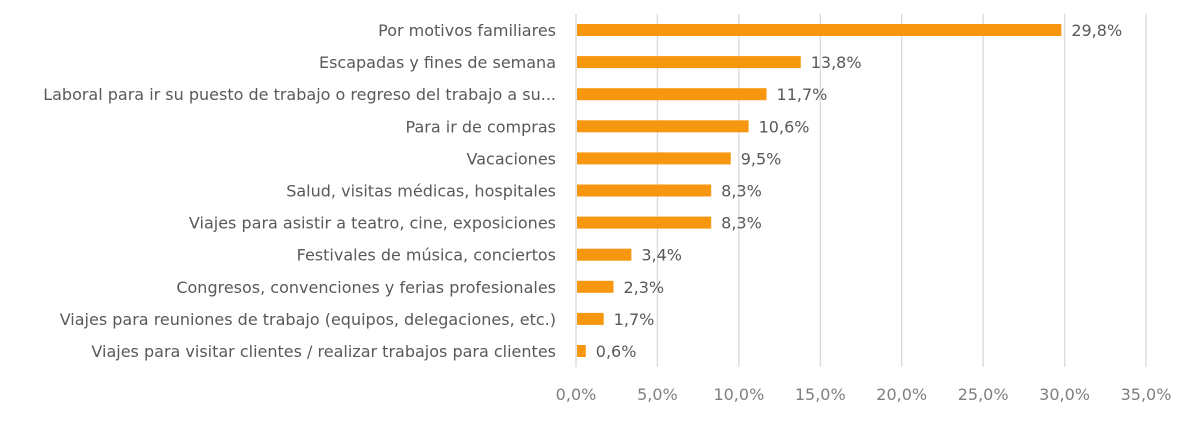 The image size is (1200, 427). What do you see at coordinates (1096, 30) in the screenshot?
I see `data-label: 29,8%` at bounding box center [1096, 30].